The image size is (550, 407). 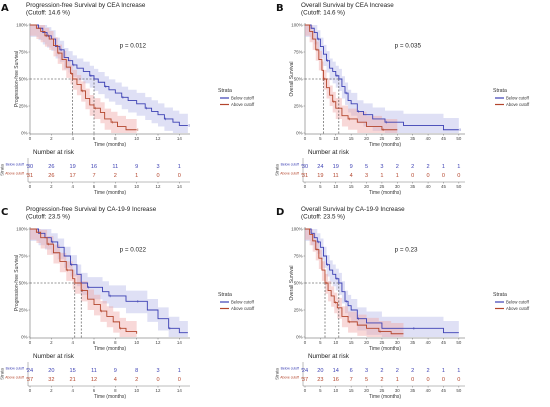 What do you see at coordinates (54, 356) in the screenshot?
I see `risk-table-title: Number at risk` at bounding box center [54, 356].